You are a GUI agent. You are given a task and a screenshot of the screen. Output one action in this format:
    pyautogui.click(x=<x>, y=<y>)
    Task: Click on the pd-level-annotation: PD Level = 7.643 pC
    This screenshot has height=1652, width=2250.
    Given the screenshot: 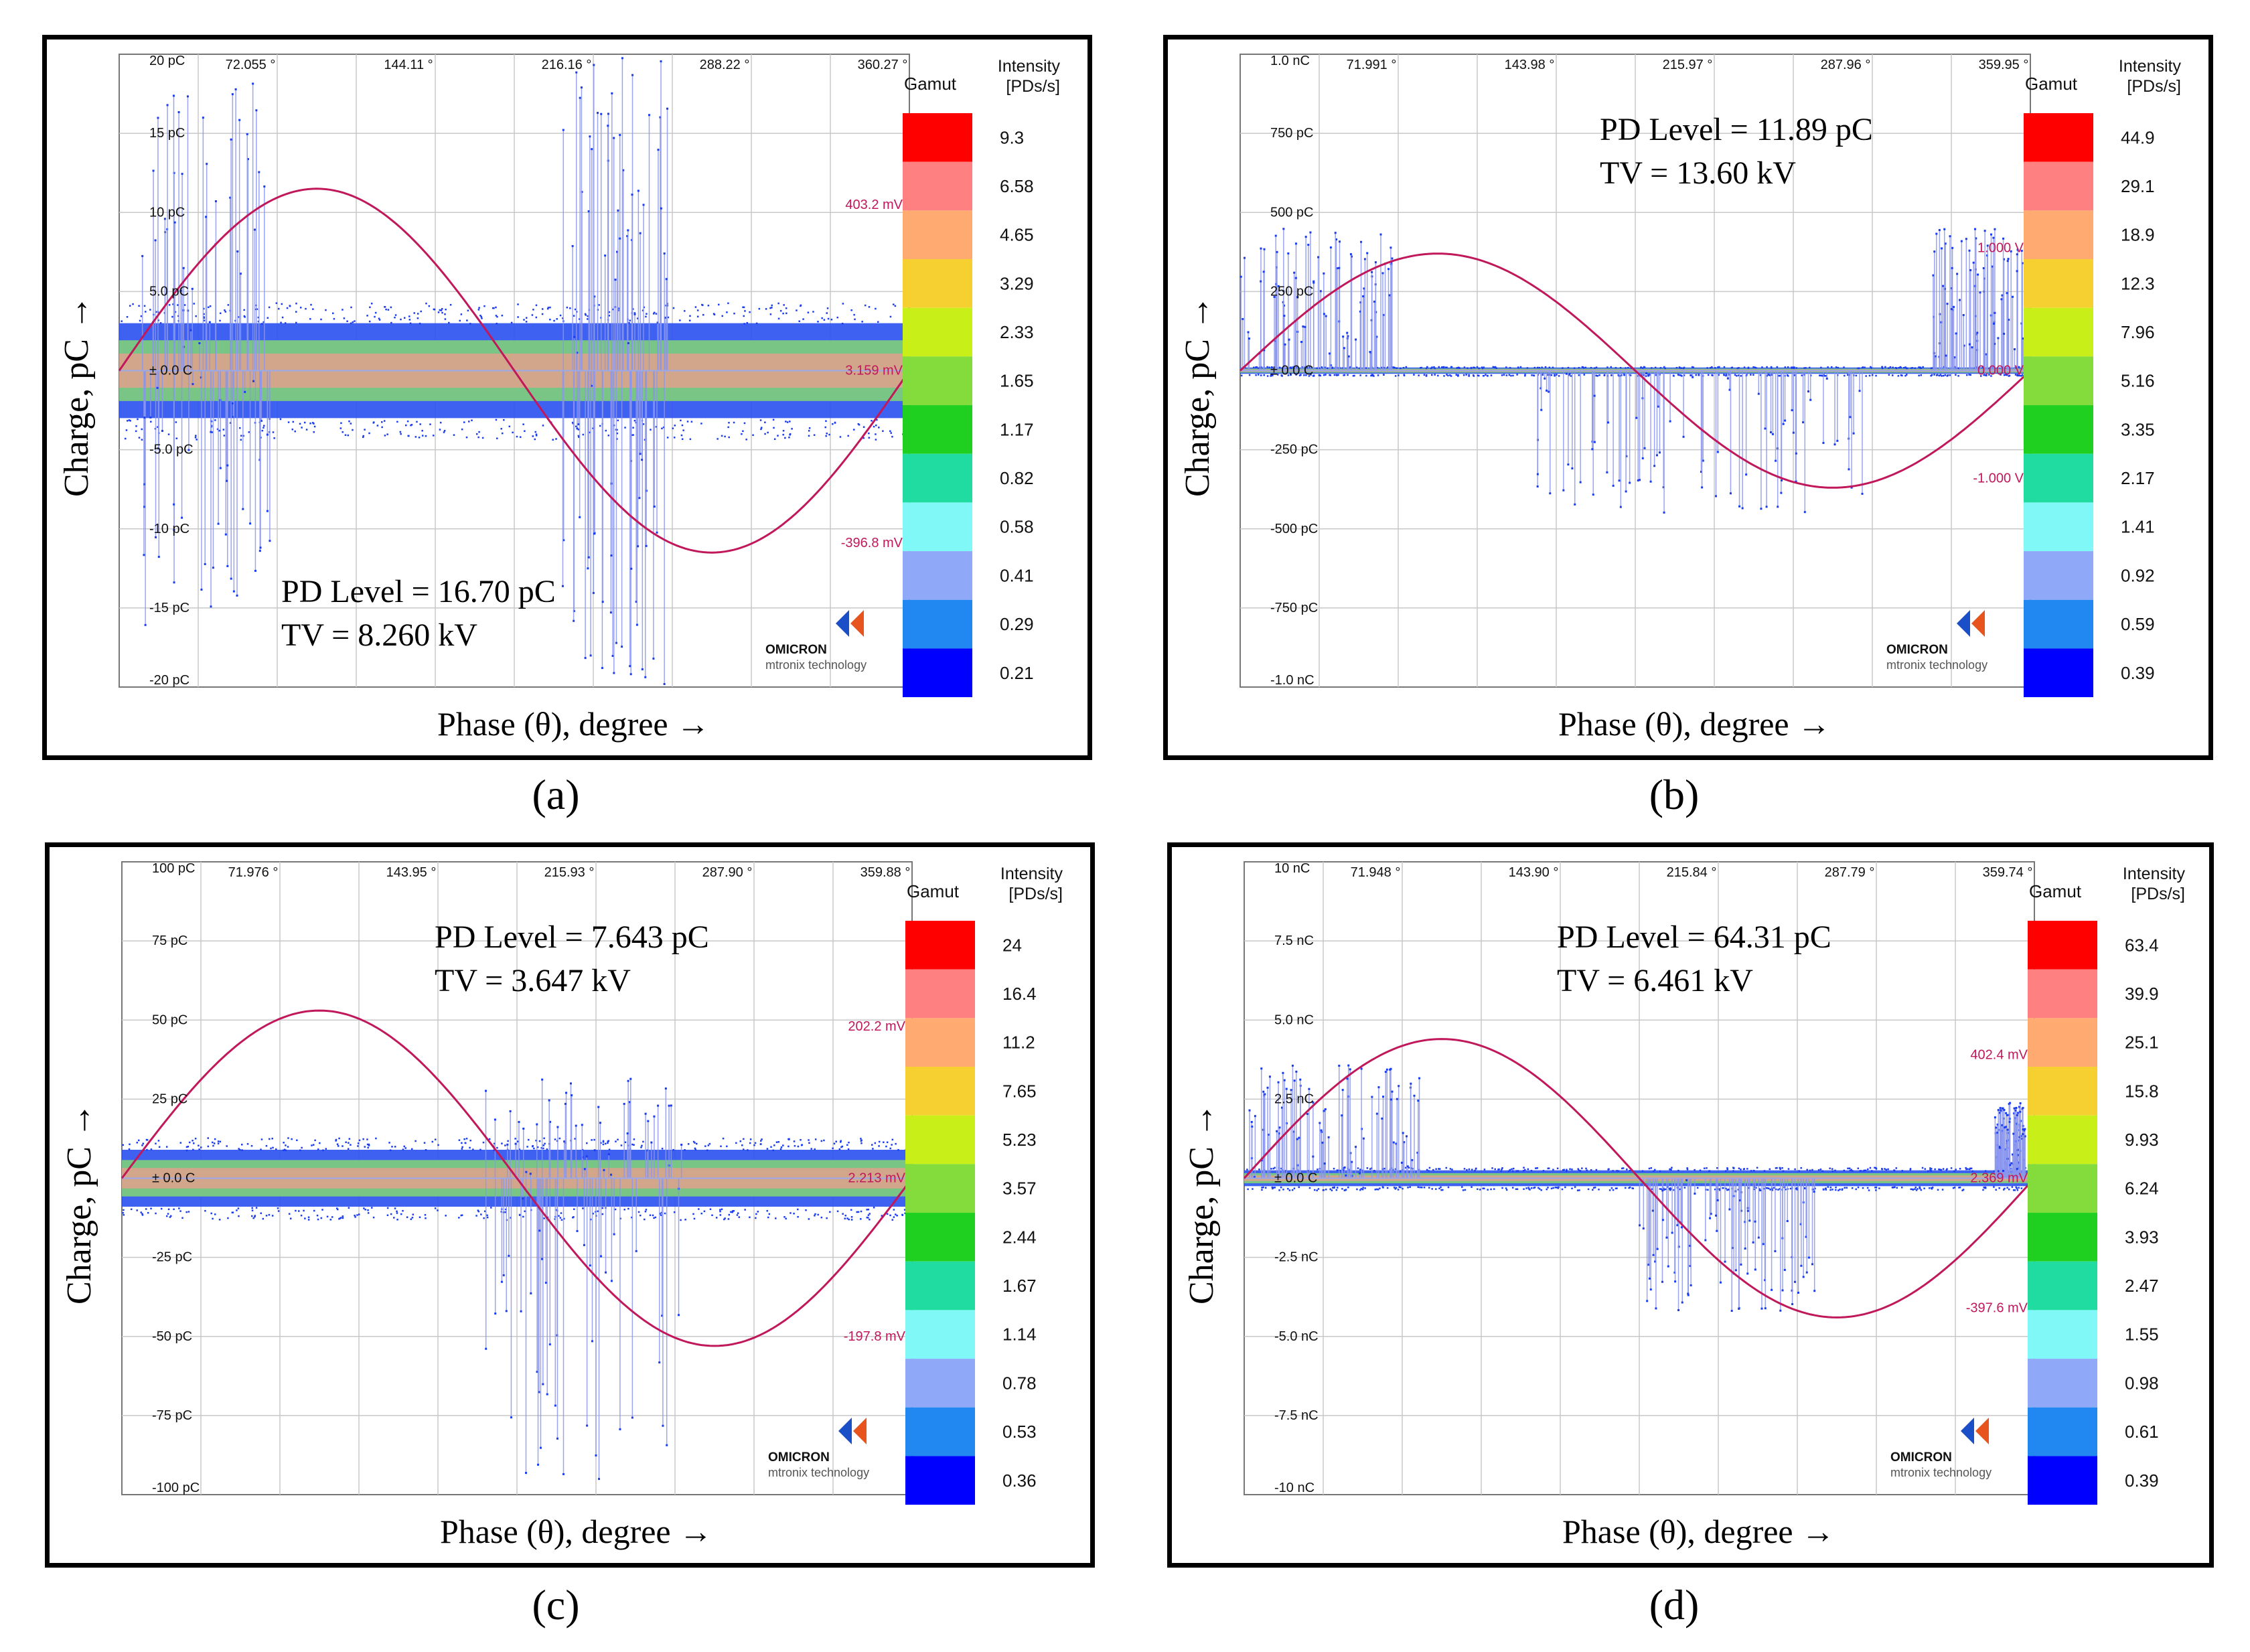 What is the action you would take?
    pyautogui.click(x=572, y=937)
    